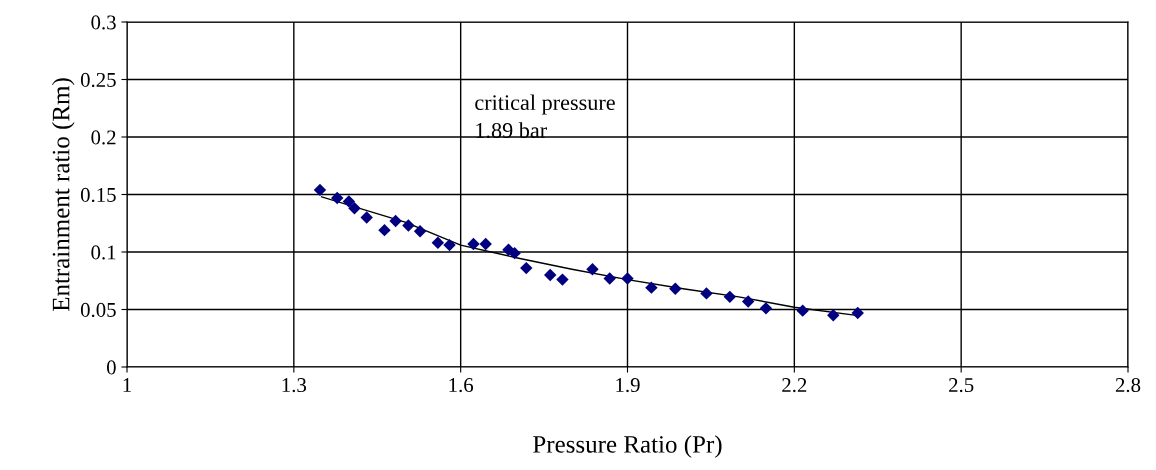 Image resolution: width=1156 pixels, height=470 pixels. Describe the element at coordinates (545, 116) in the screenshot. I see `annotation: critical pressure 1.89 bar` at that location.